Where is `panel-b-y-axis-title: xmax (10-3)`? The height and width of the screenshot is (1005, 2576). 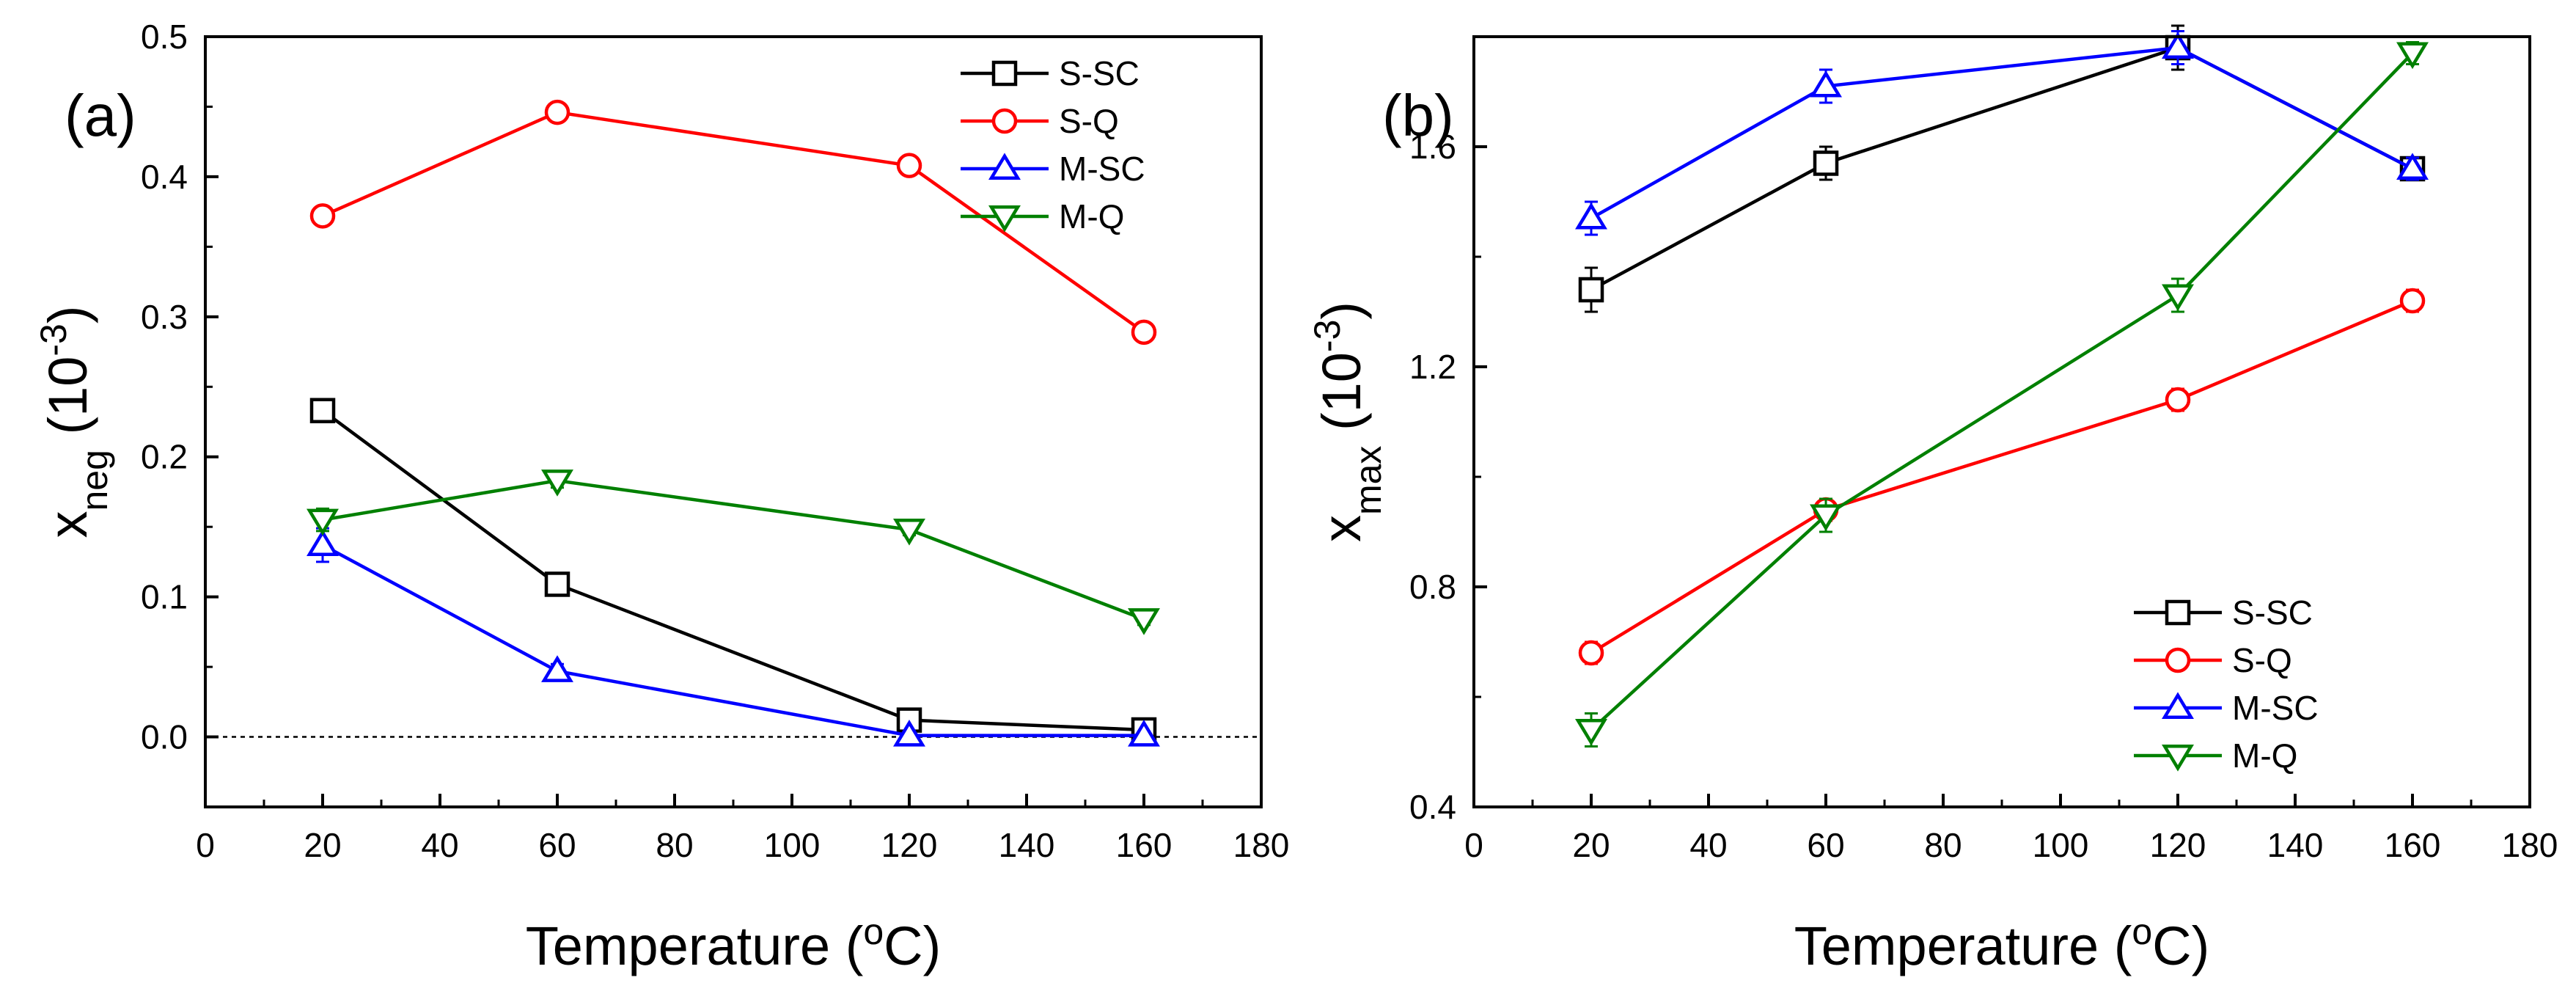 panel-b-y-axis-title: xmax (10-3) is located at coordinates (1348, 422).